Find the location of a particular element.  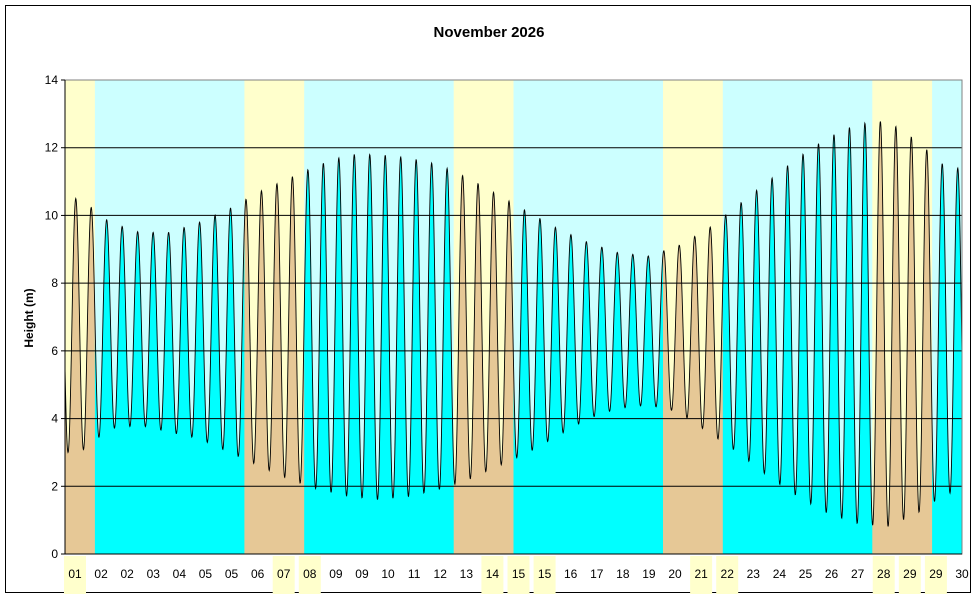

y-tick-label: 0 is located at coordinates (54, 554).